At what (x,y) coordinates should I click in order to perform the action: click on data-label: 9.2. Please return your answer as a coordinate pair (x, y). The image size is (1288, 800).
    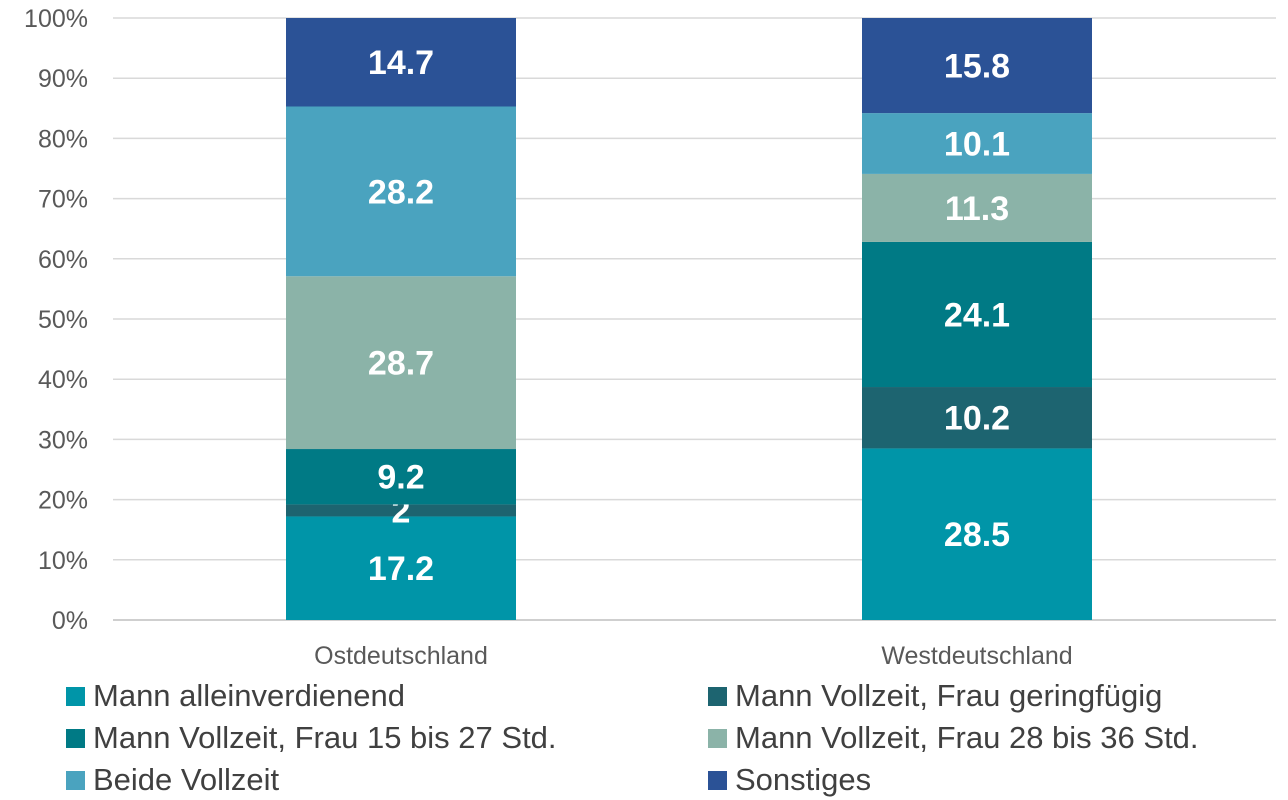
    Looking at the image, I should click on (400, 478).